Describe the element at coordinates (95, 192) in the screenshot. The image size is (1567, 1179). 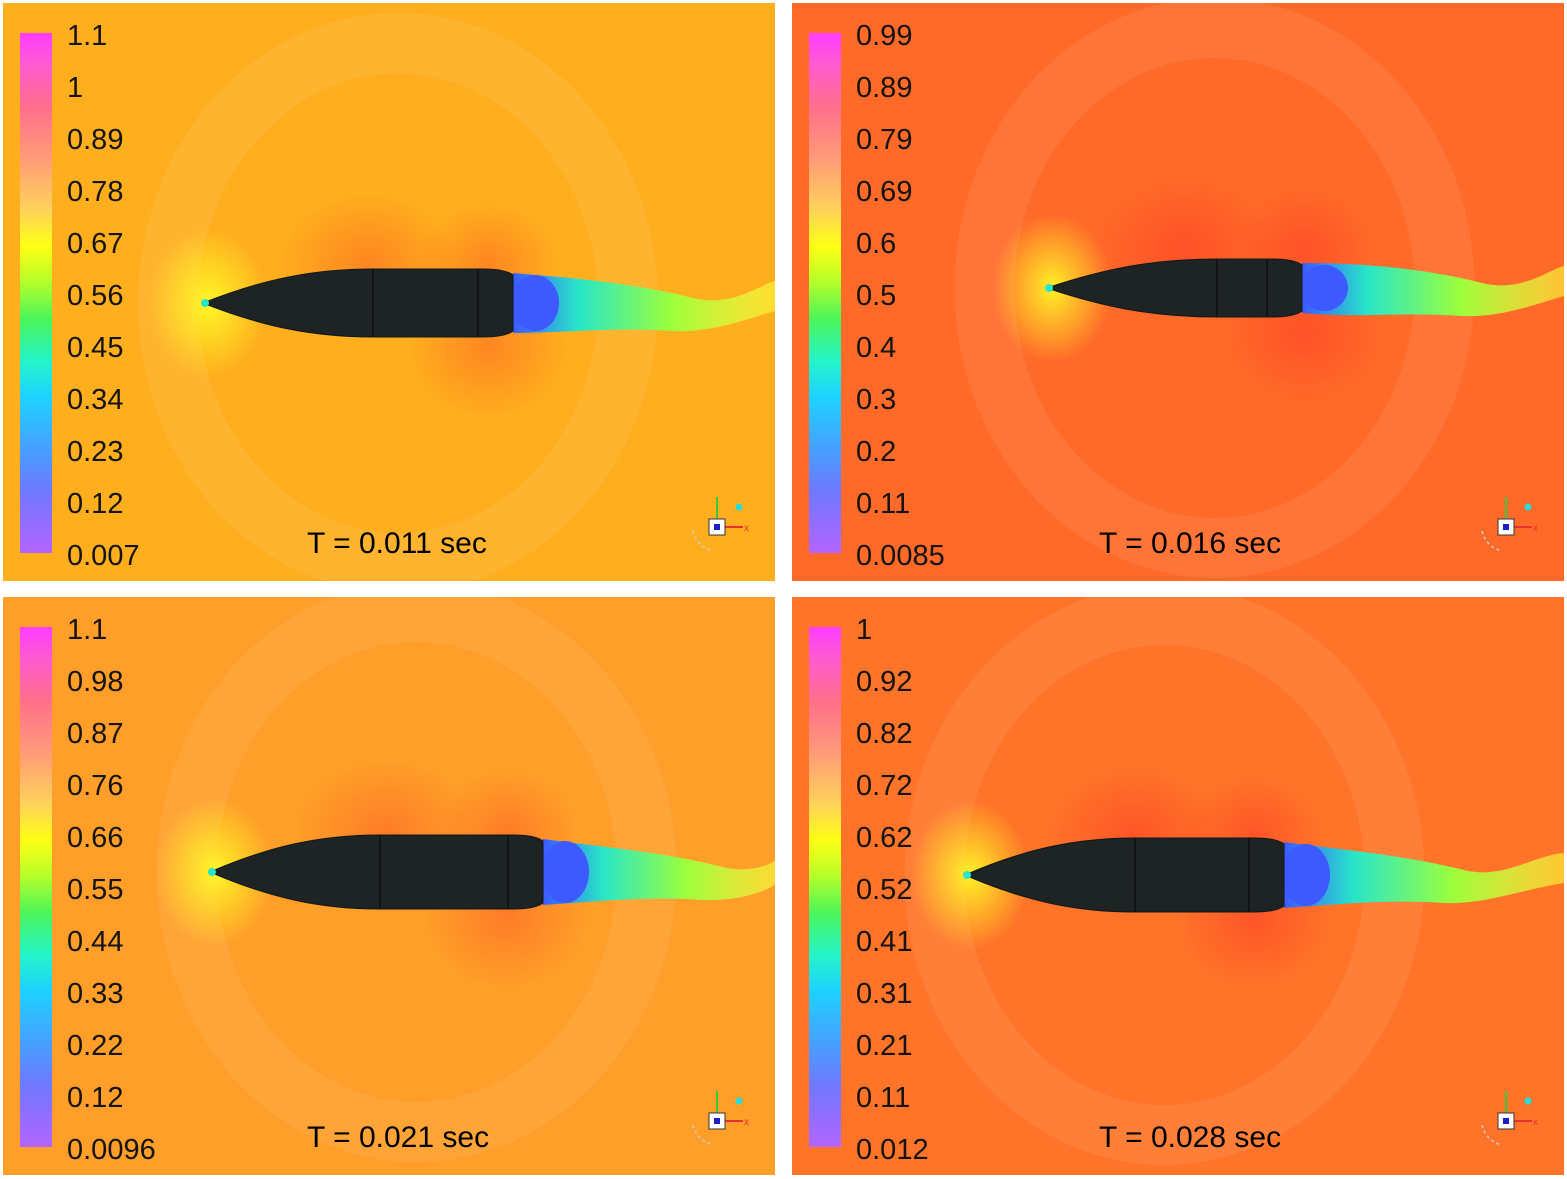
I see `colorbar-tick: 0.78` at that location.